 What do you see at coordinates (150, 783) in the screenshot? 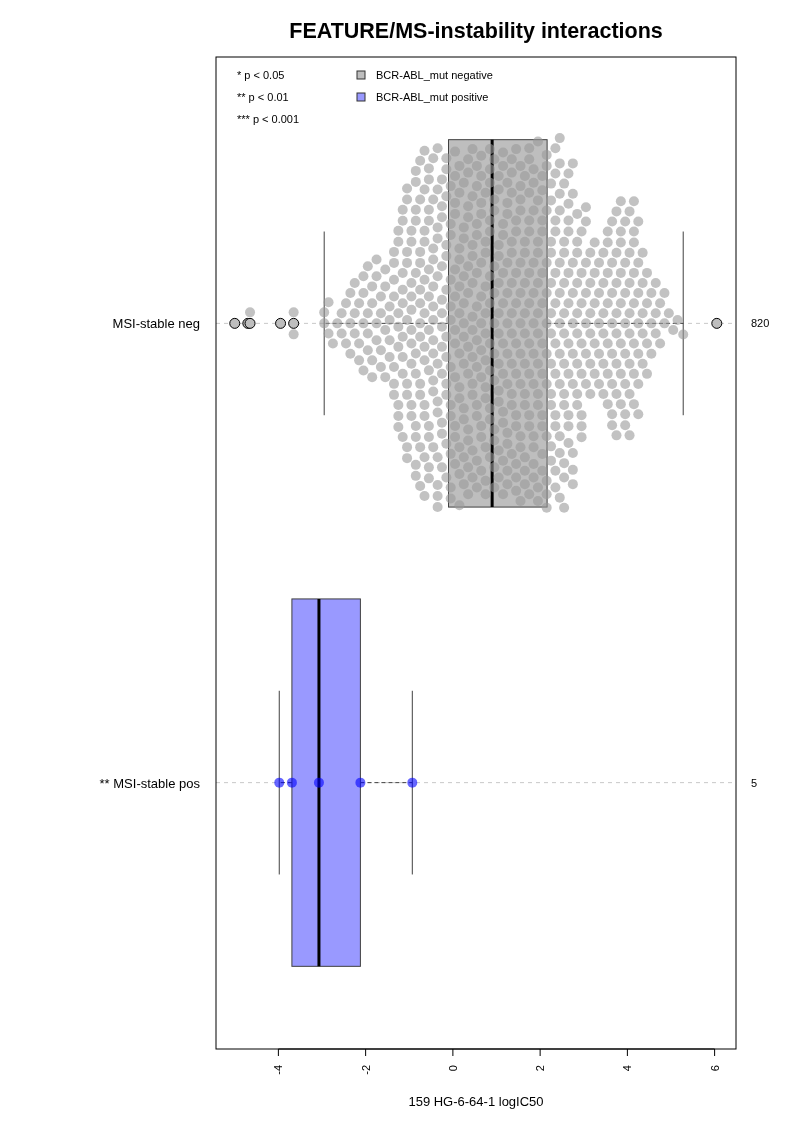
I see `y-tick-label: ** MSI-stable pos` at bounding box center [150, 783].